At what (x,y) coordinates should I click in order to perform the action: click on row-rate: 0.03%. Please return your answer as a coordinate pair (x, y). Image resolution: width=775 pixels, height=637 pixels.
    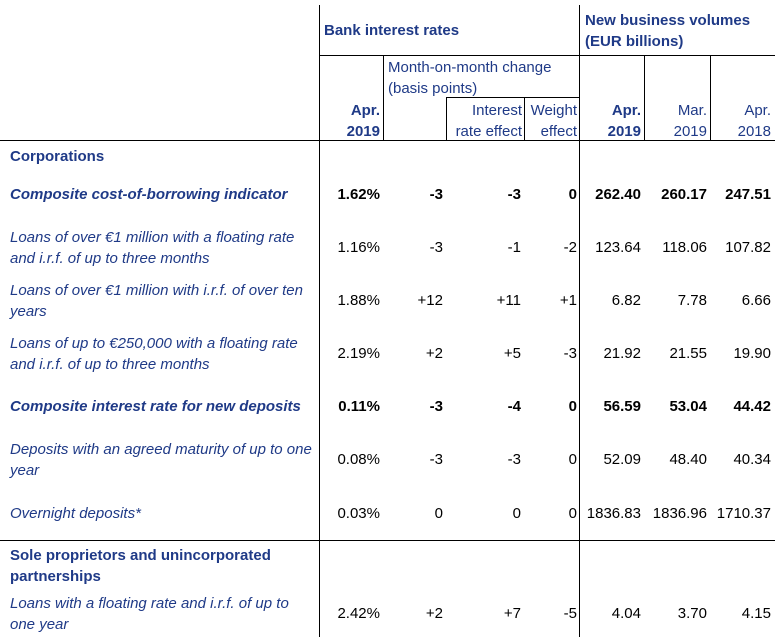
    Looking at the image, I should click on (358, 513).